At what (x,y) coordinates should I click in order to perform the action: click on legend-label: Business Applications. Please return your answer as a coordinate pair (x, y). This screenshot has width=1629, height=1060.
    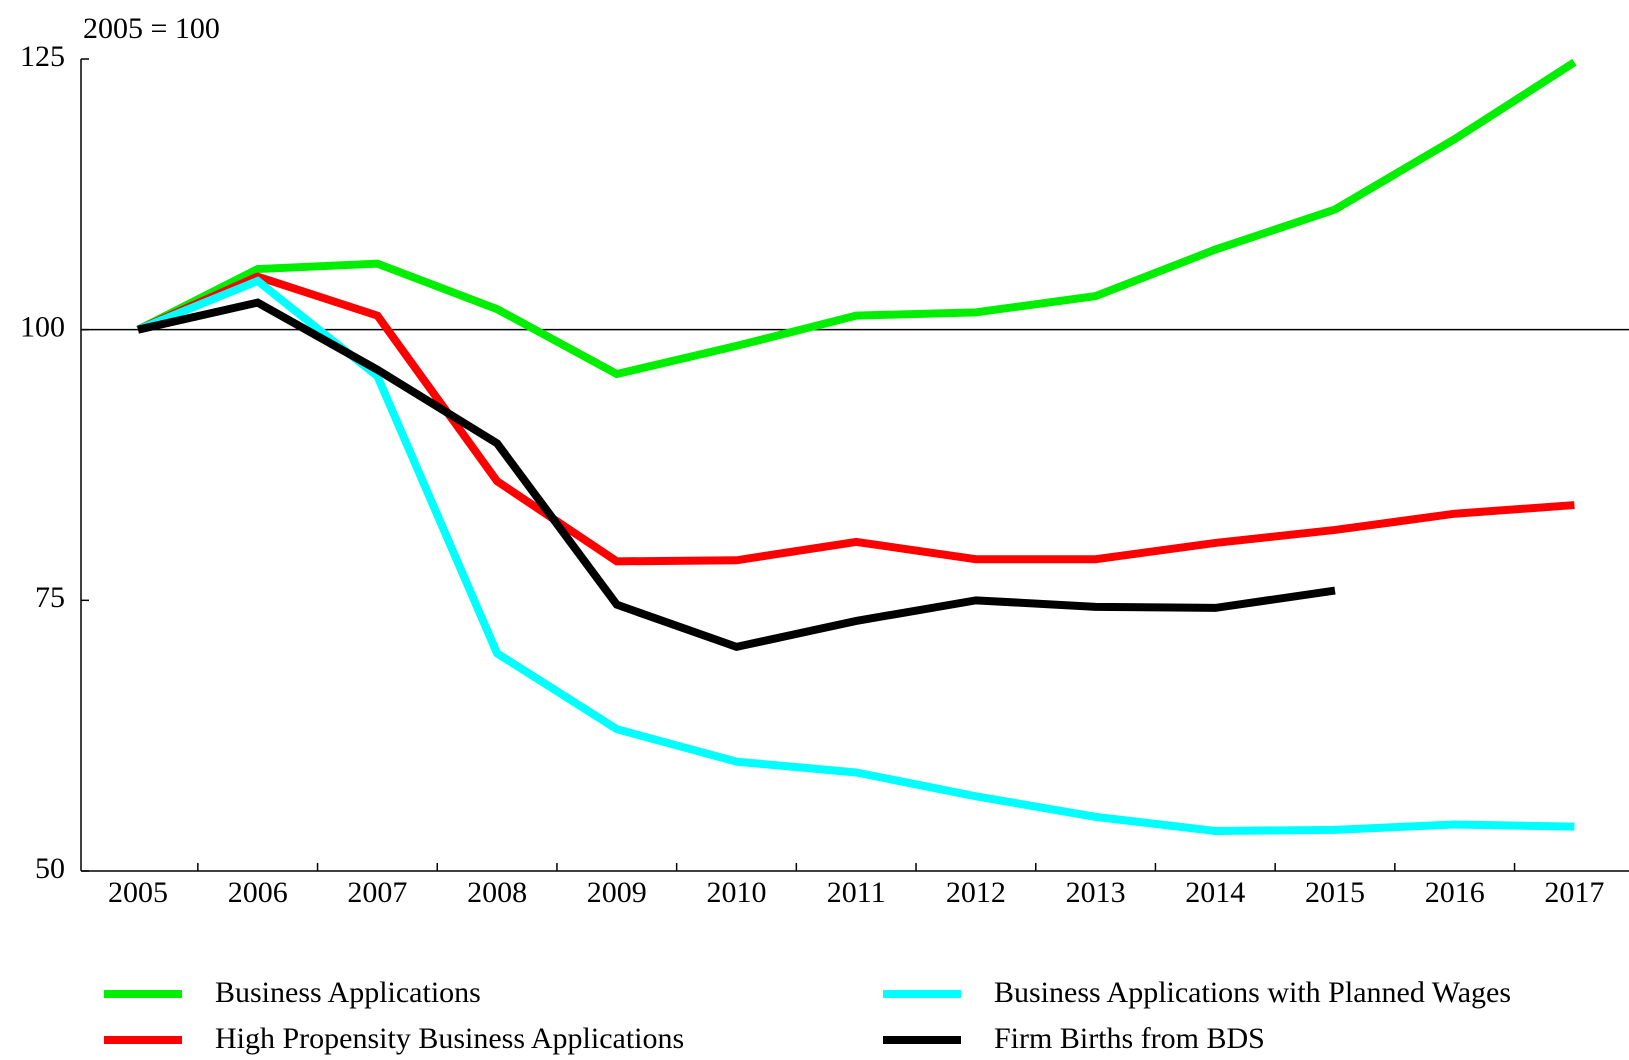
    Looking at the image, I should click on (348, 992).